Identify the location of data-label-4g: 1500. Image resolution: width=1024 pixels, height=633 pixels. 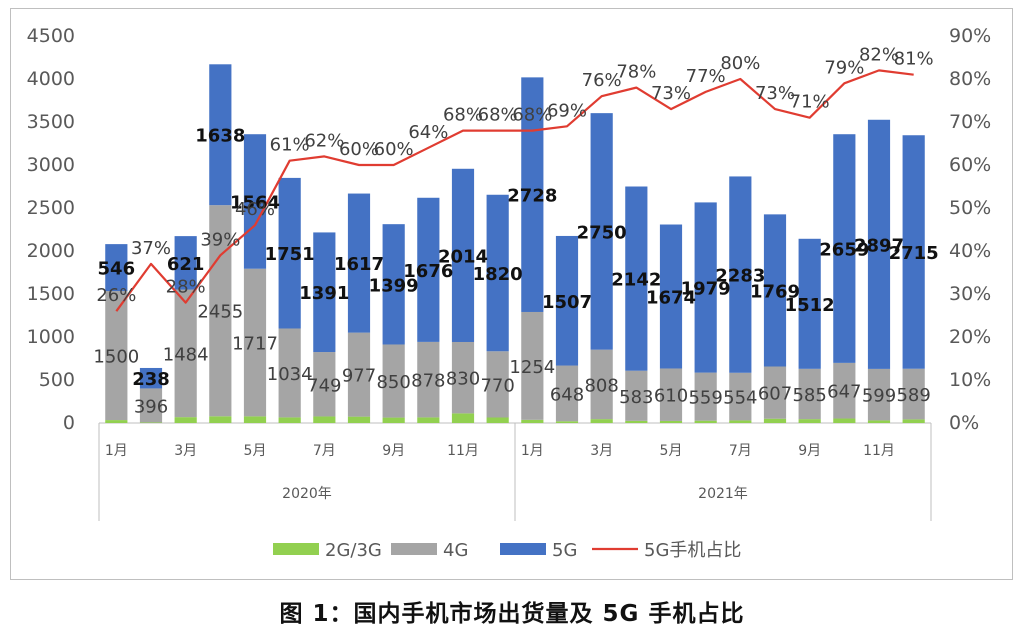
(116, 357).